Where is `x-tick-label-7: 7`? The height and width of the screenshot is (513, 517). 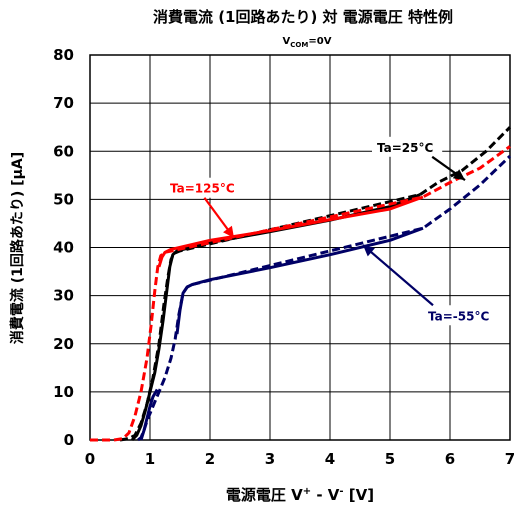
x-tick-label-7: 7 is located at coordinates (510, 459).